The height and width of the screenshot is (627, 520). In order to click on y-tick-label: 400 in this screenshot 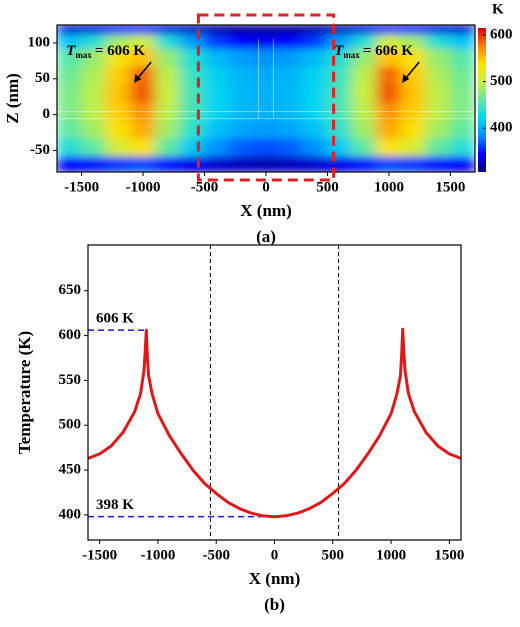, I will do `click(70, 514)`.